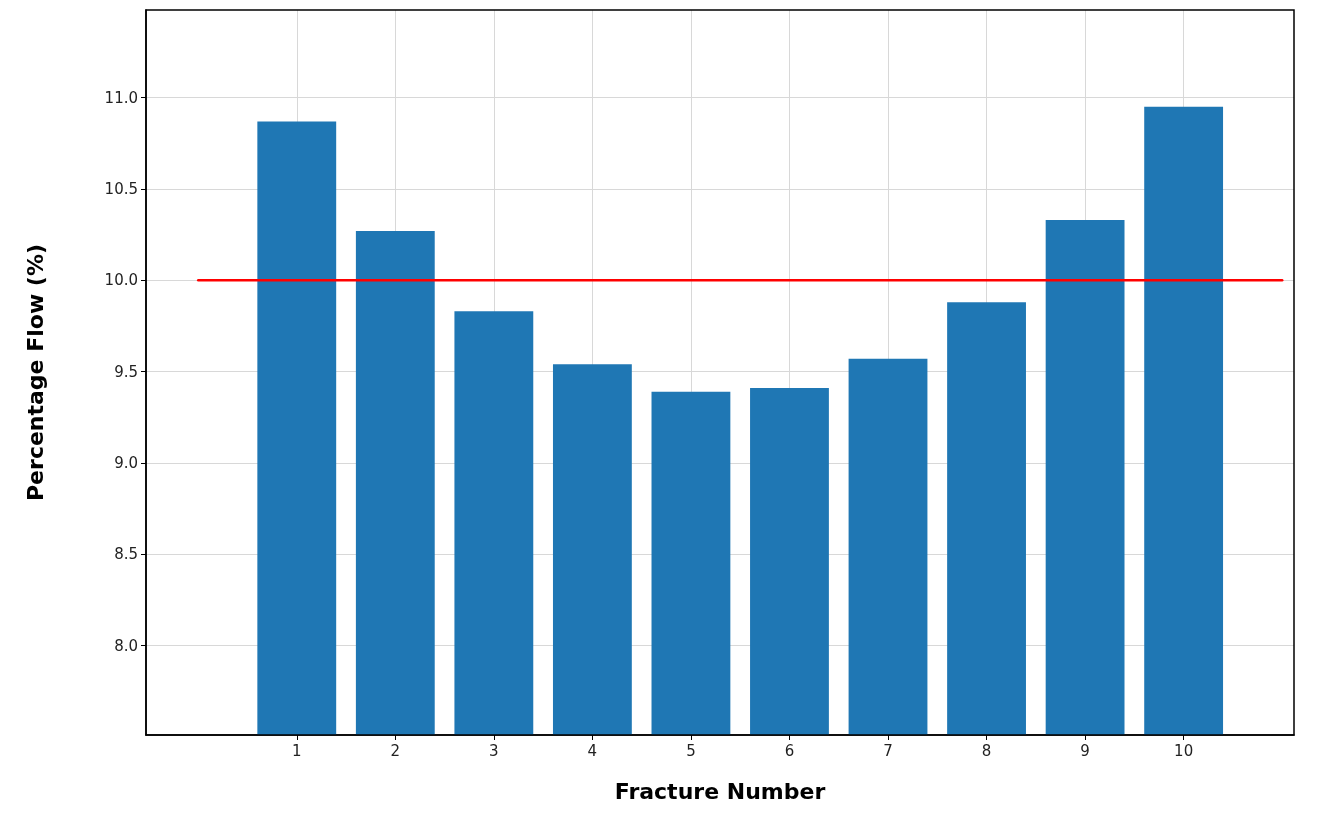 The image size is (1324, 823). I want to click on y-tick-label: 9.5, so click(126, 371).